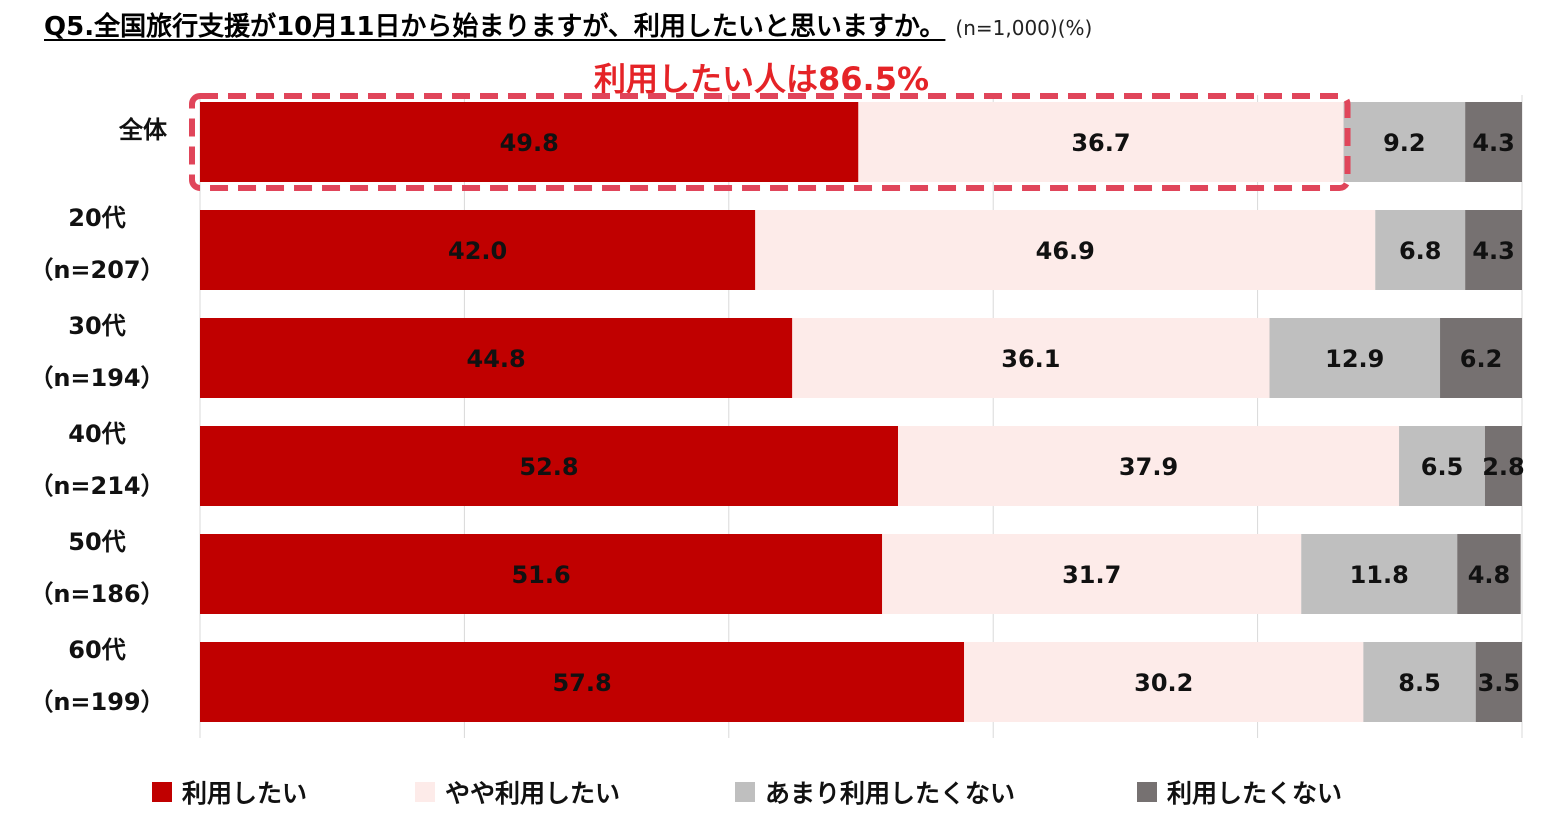 The height and width of the screenshot is (822, 1545). I want to click on data-label: 6.5, so click(1442, 467).